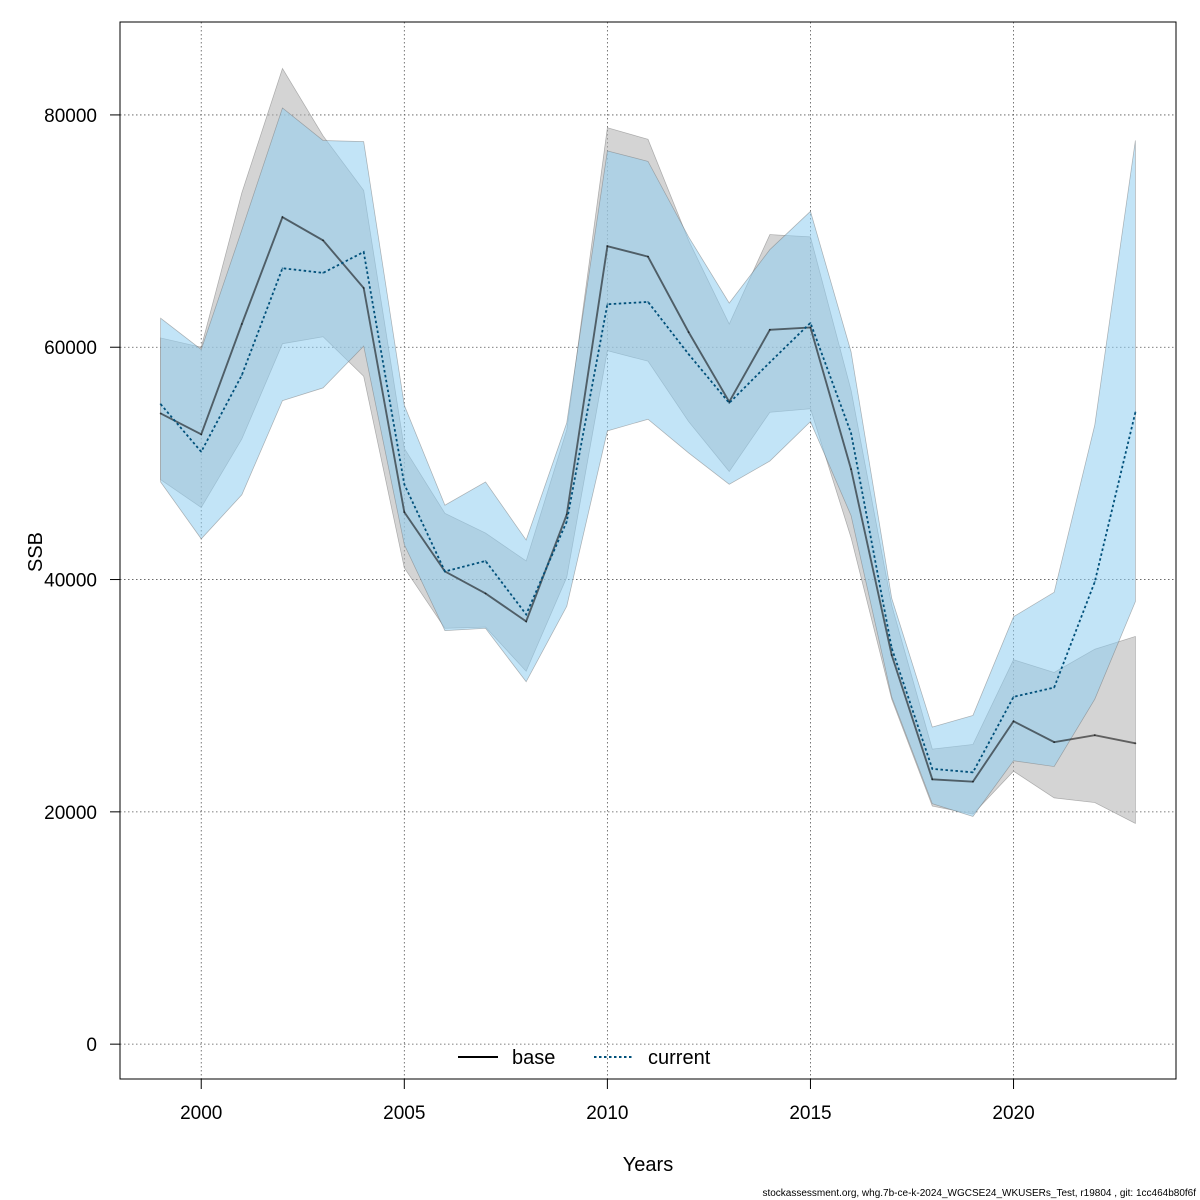 The image size is (1200, 1200). I want to click on current-point-2005, so click(404, 484).